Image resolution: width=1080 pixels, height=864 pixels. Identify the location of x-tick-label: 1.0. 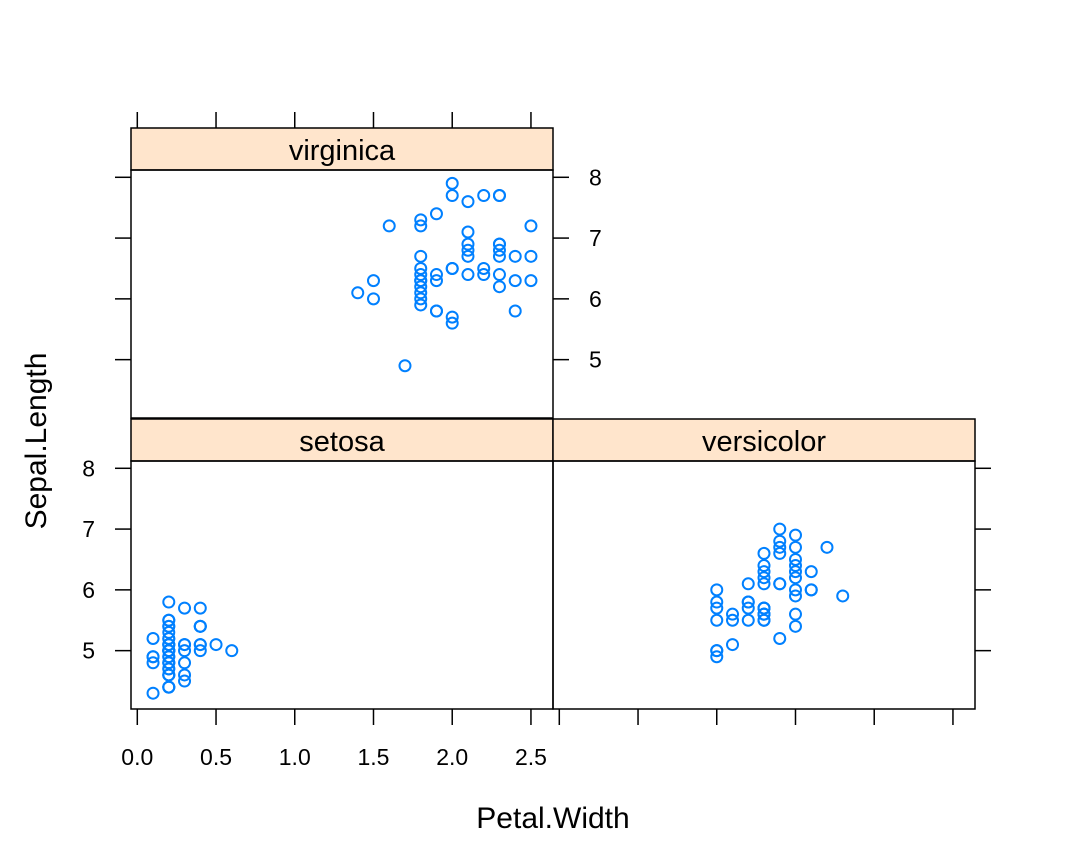
(295, 757).